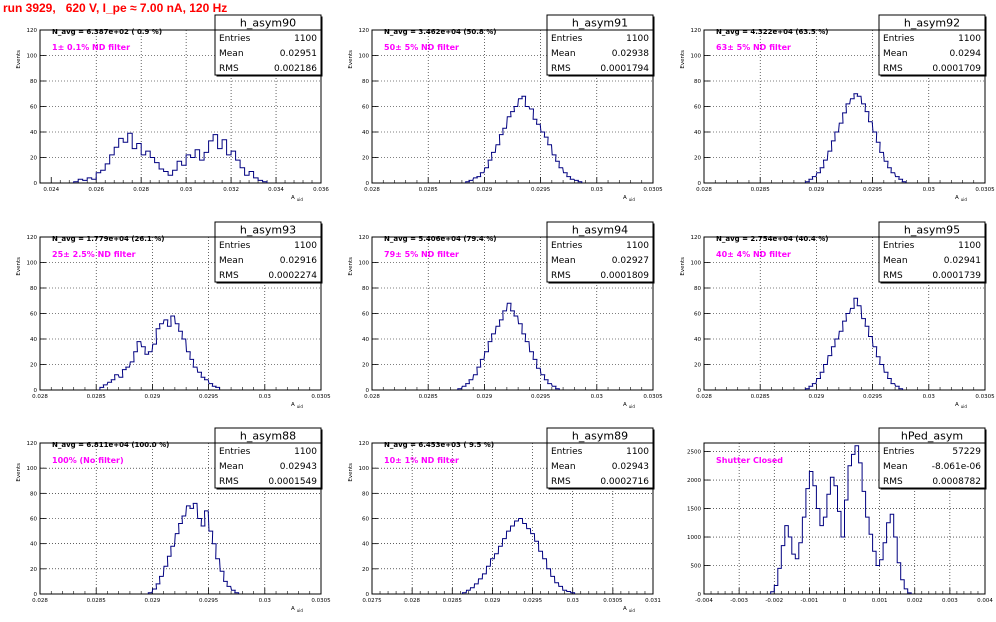 Image resolution: width=996 pixels, height=622 pixels. Describe the element at coordinates (704, 397) in the screenshot. I see `x-tick-label: 0.028` at that location.